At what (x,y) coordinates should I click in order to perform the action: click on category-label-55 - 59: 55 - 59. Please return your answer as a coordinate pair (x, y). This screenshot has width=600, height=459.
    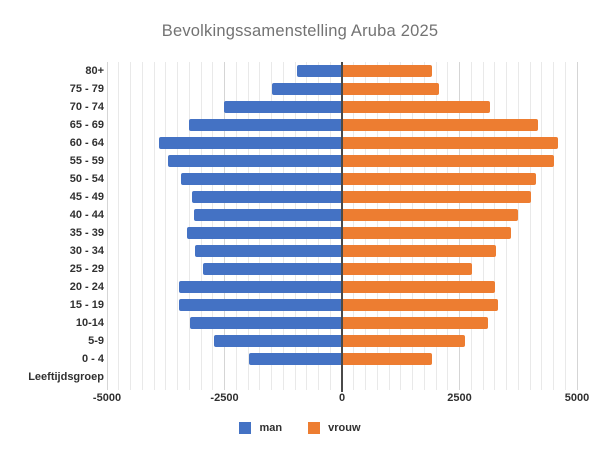
    Looking at the image, I should click on (86, 161).